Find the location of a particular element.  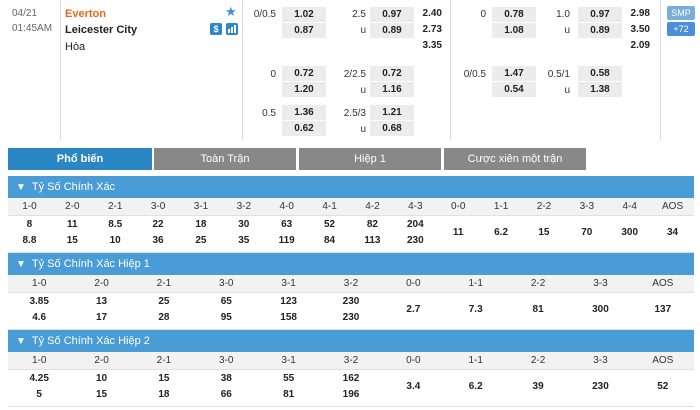

dollar-icon: $ is located at coordinates (216, 29).